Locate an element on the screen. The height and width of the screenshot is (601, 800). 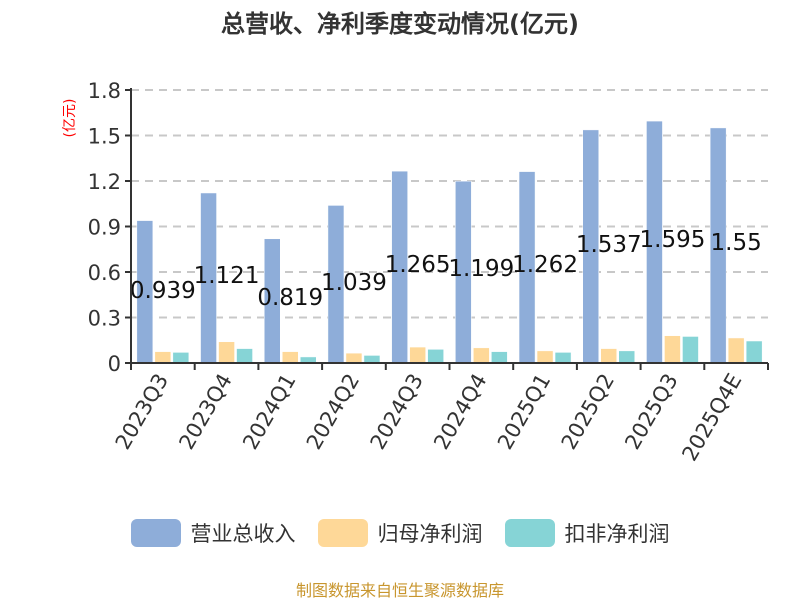
y-tick-label: 0.3 is located at coordinates (104, 319).